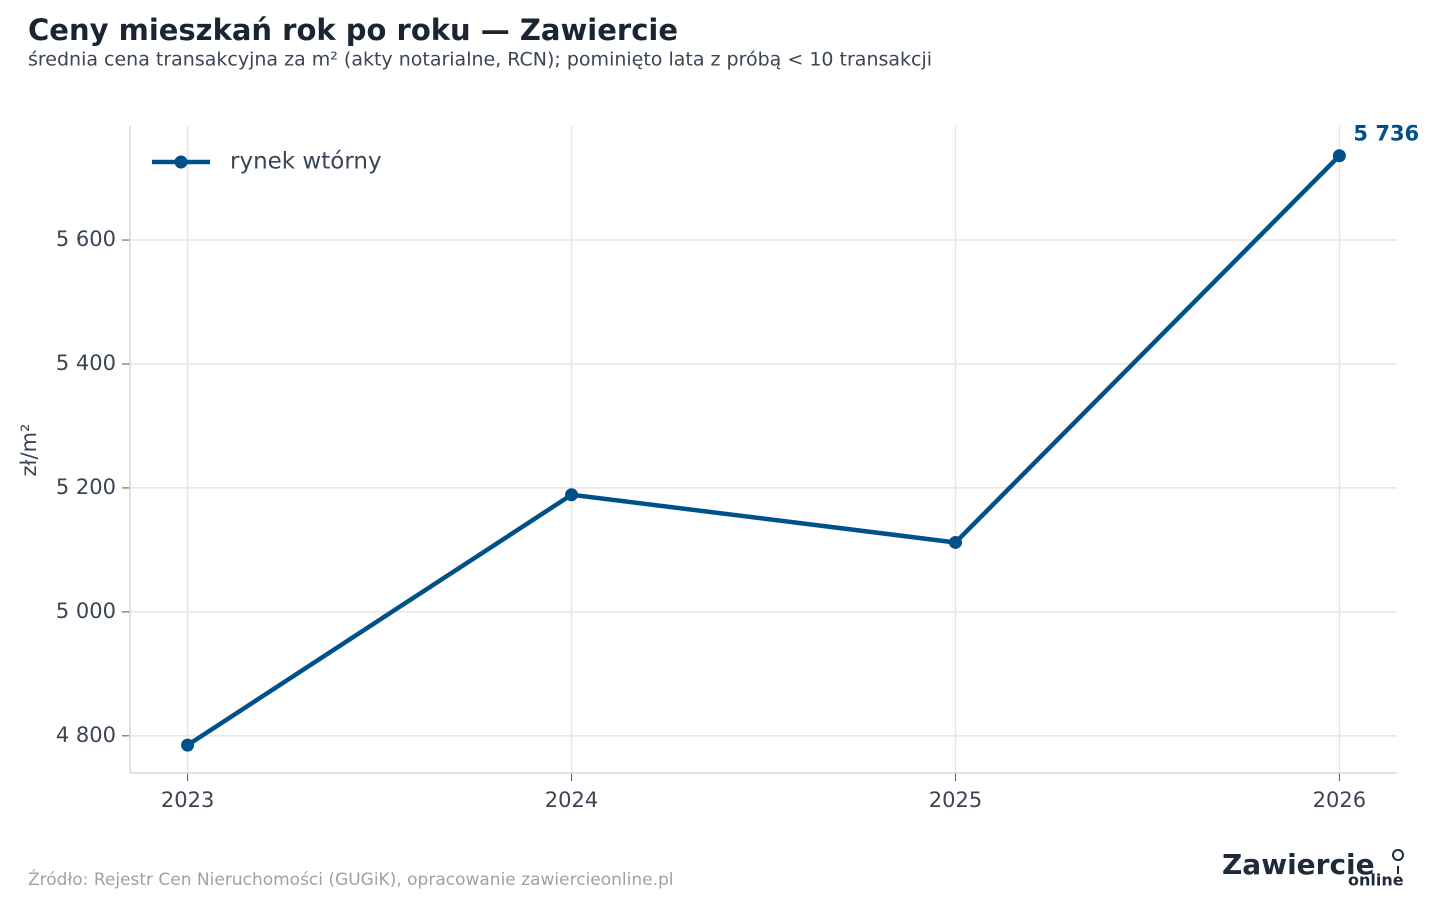 This screenshot has width=1440, height=900. Describe the element at coordinates (1298, 864) in the screenshot. I see `logo-name: Zawiercie` at that location.